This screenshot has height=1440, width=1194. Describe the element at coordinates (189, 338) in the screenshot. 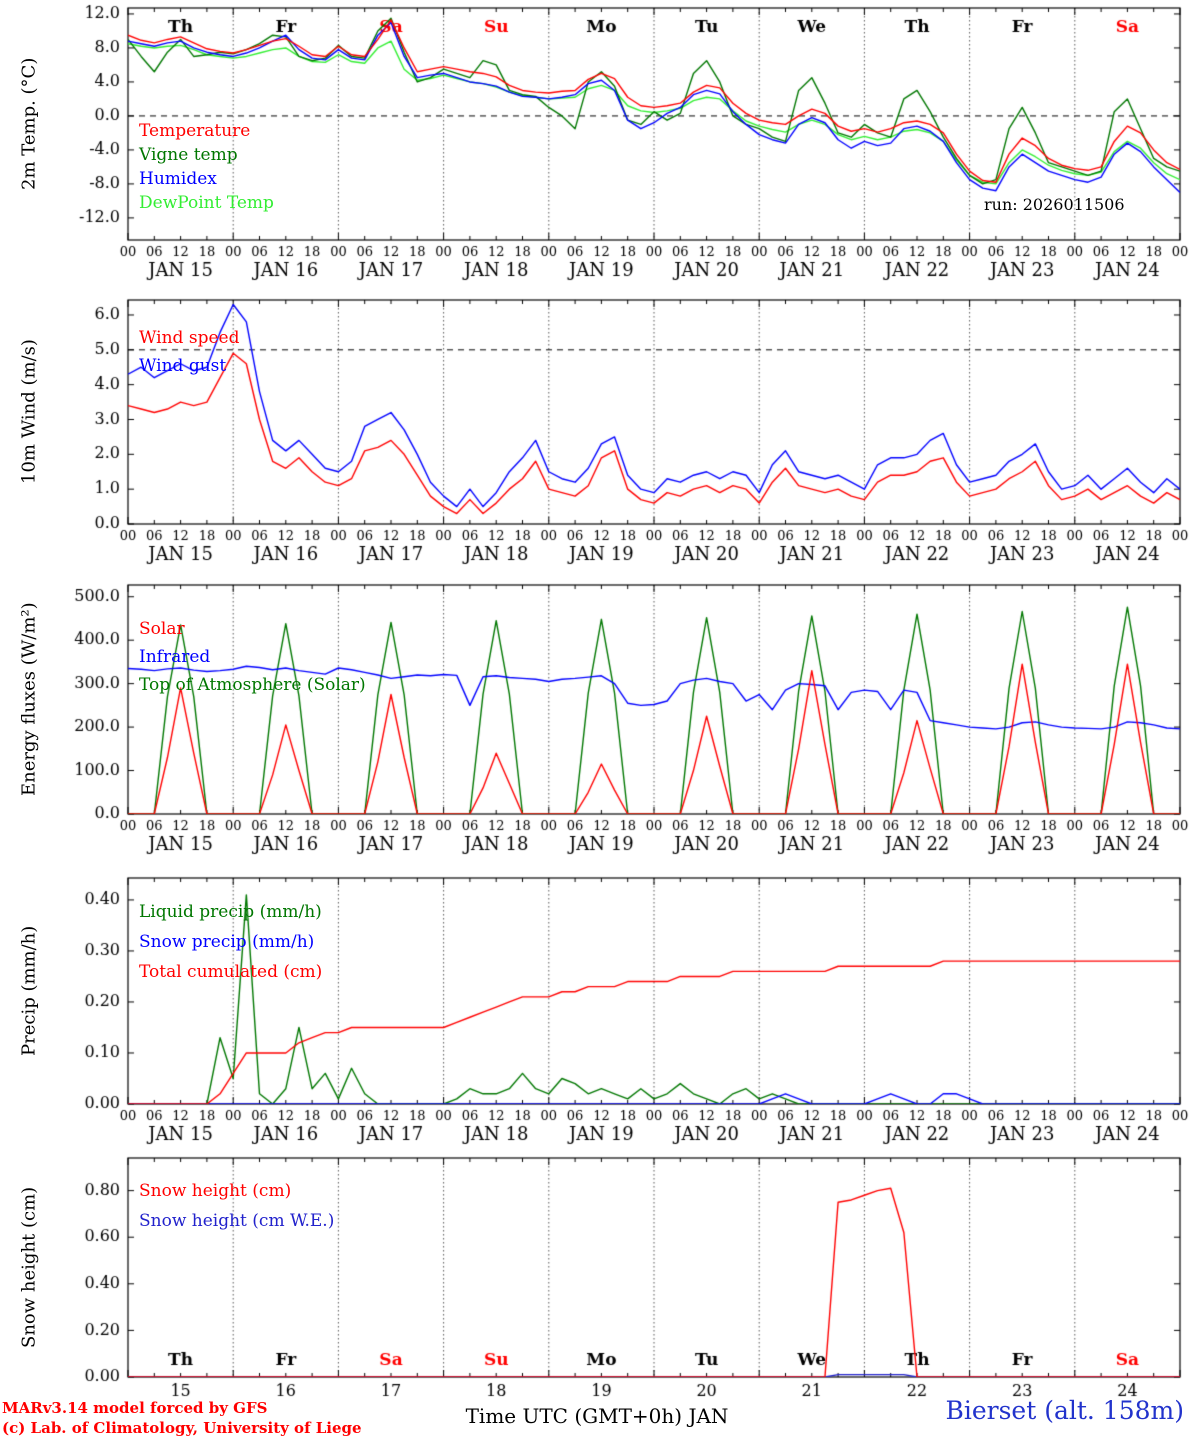

I see `legend-item-wind-speed: Wind speed` at that location.